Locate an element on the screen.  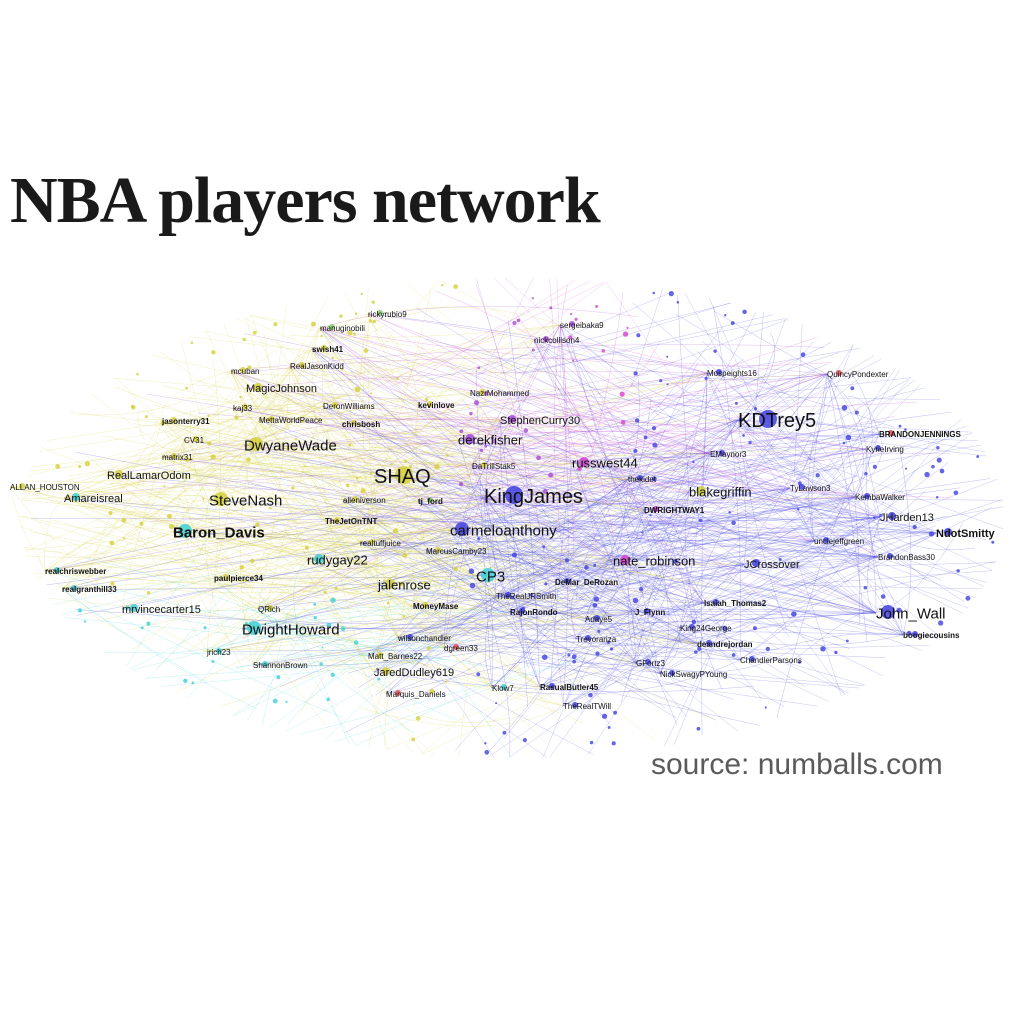
player-label: derekfisher is located at coordinates (490, 440).